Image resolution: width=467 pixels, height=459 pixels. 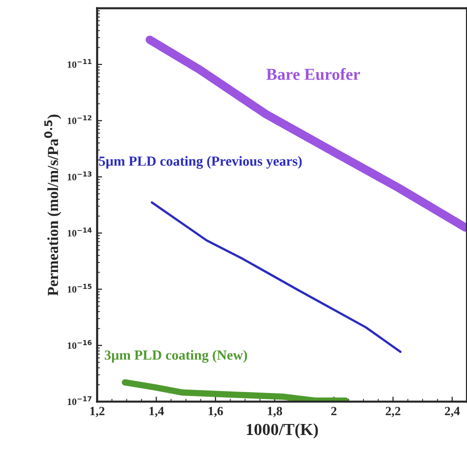 I want to click on text: 5µm PLD coating (Previous years), so click(x=200, y=162).